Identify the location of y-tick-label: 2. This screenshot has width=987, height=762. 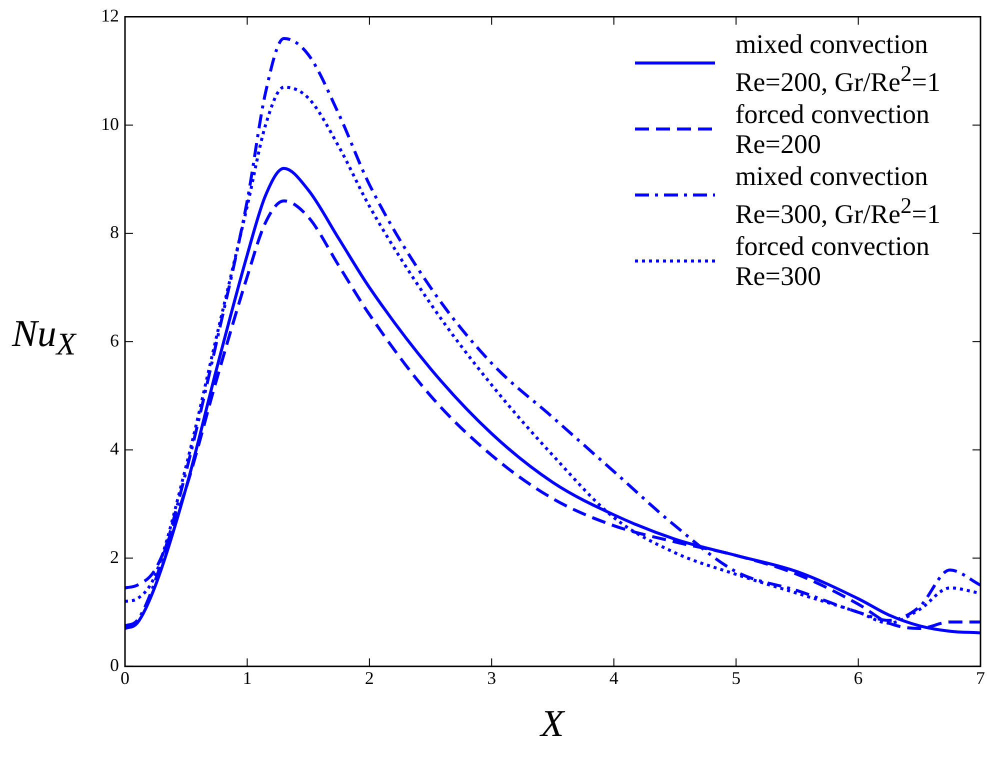
(114, 556).